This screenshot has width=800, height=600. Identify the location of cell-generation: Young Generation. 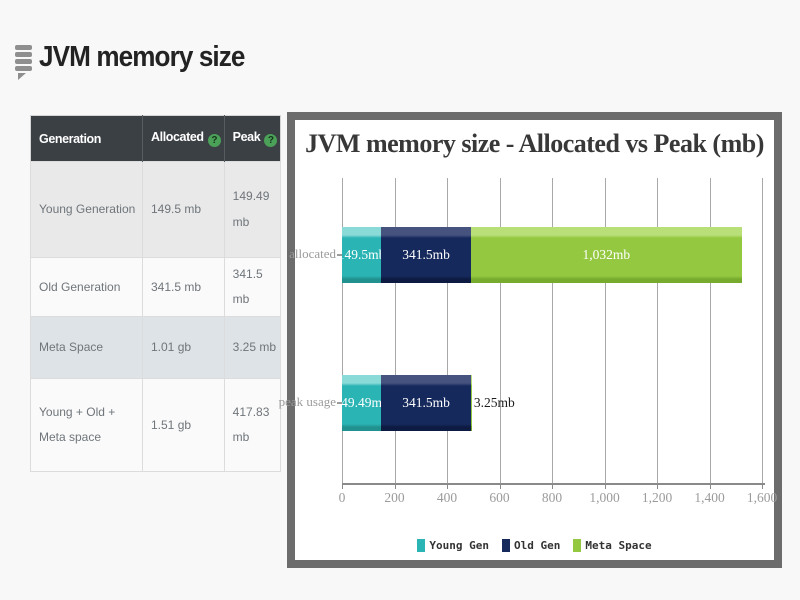
(86, 209).